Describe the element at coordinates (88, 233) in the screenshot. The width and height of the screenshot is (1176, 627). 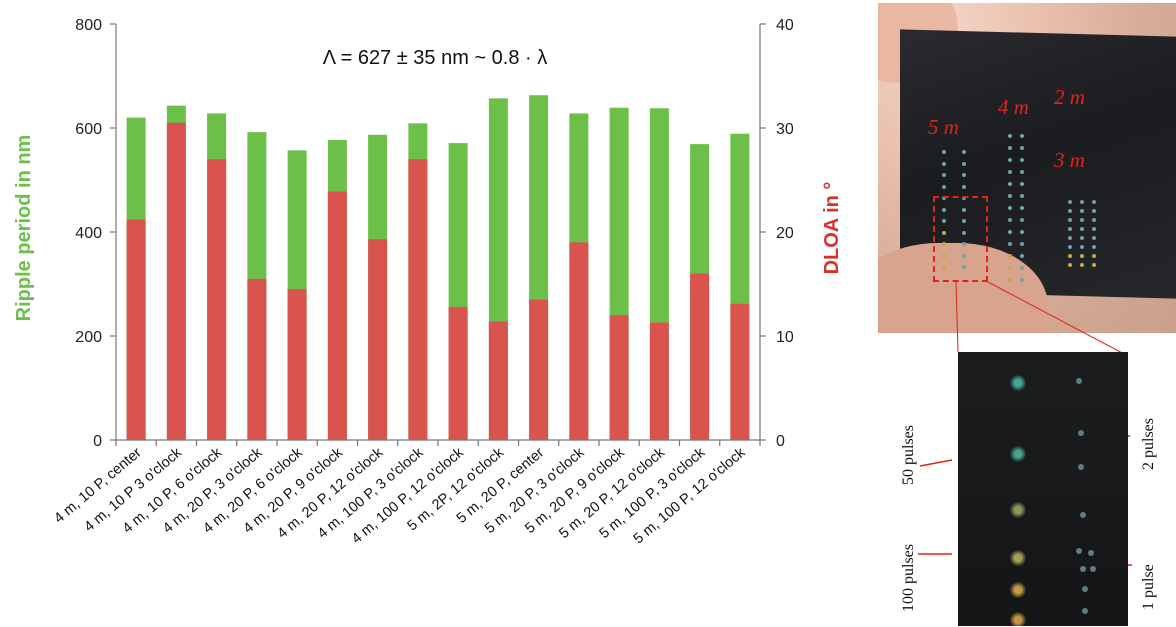
I see `y-tick-label-left: 400` at that location.